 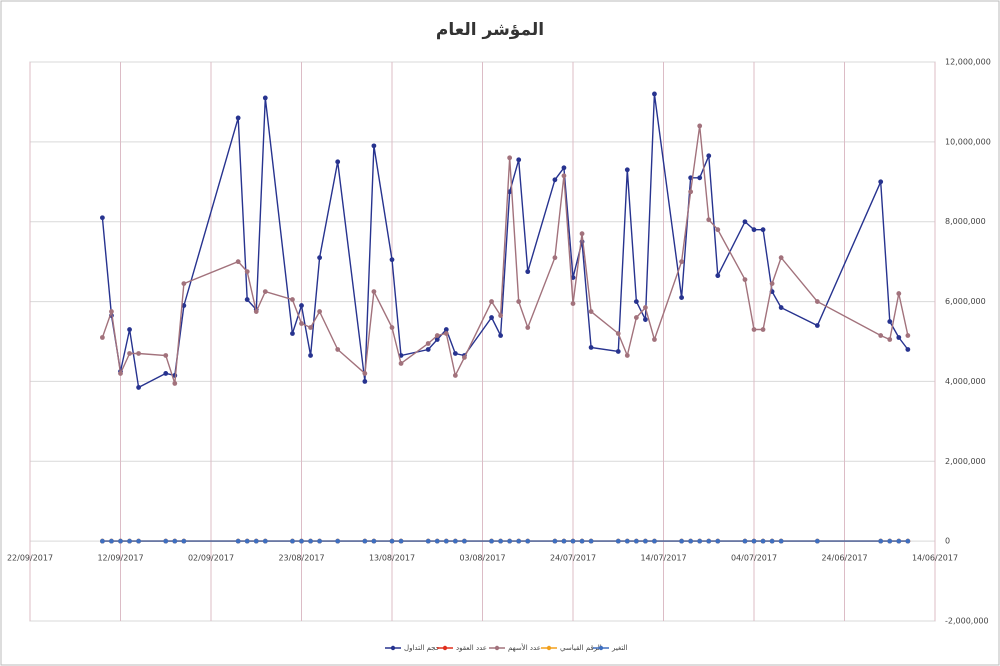 I want to click on x-tick-label: 13/08/2017, so click(x=392, y=558).